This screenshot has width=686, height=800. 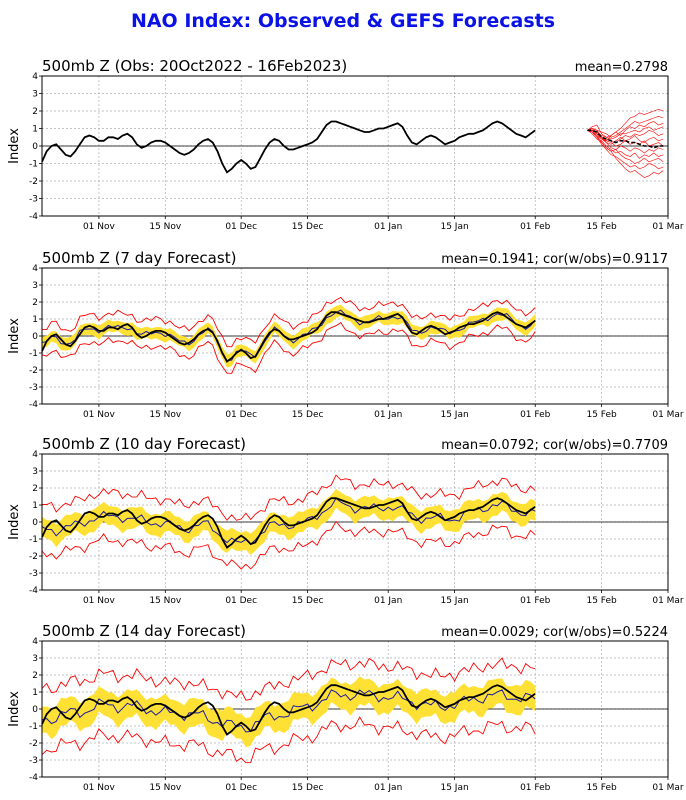 What do you see at coordinates (621, 67) in the screenshot?
I see `panel-stats: mean=0.2798` at bounding box center [621, 67].